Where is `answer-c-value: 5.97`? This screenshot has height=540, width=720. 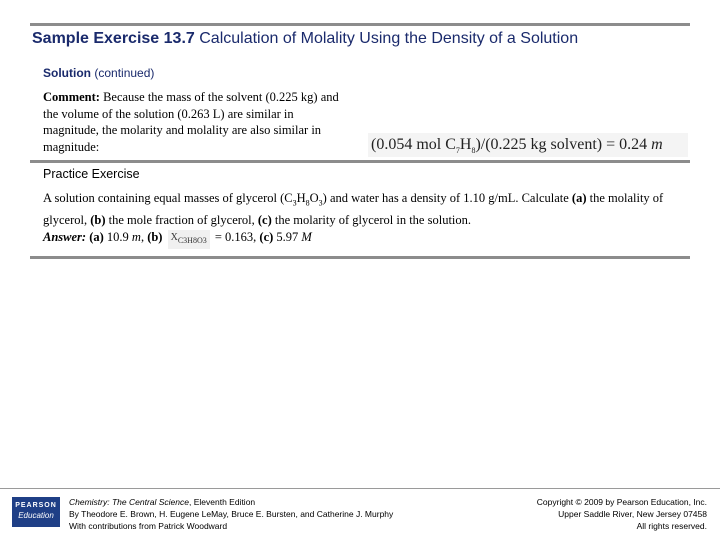
answer-c-value: 5.97 is located at coordinates (287, 236).